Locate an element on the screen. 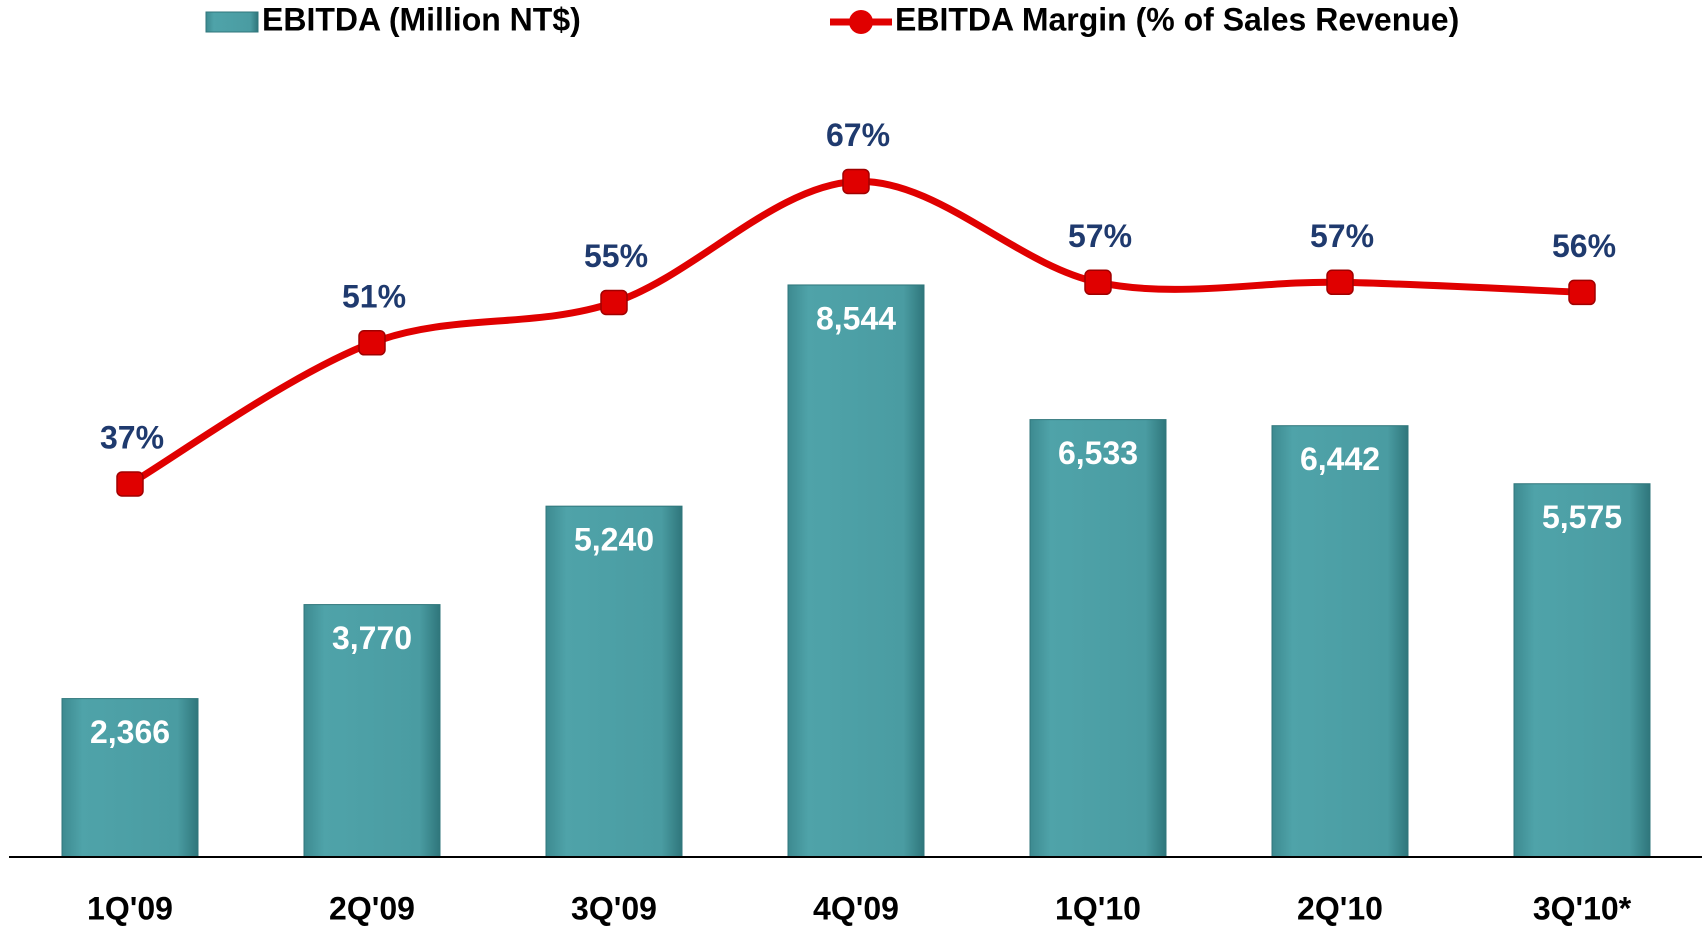  line-value-label: 51% is located at coordinates (374, 296).